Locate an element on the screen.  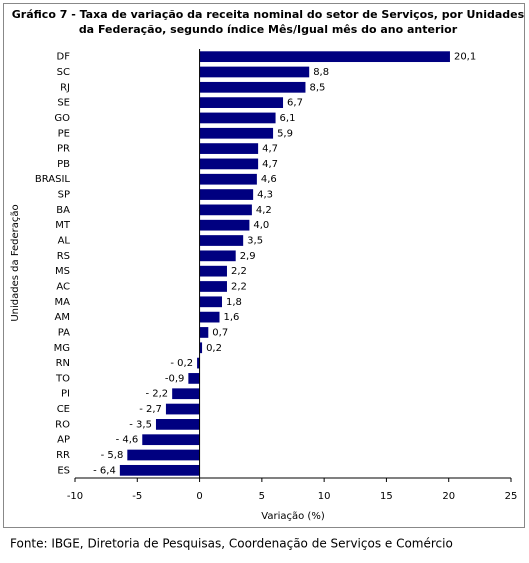
data-label: - 4,6 is located at coordinates (127, 440).